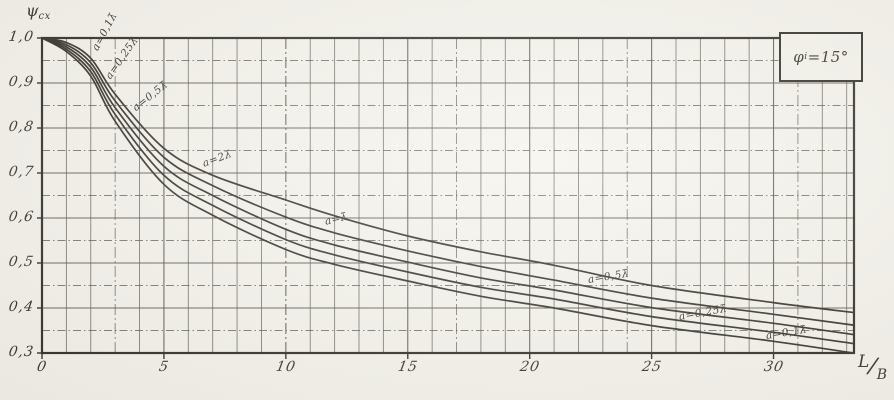  Describe the element at coordinates (651, 367) in the screenshot. I see `x-tick-label: 25` at that location.